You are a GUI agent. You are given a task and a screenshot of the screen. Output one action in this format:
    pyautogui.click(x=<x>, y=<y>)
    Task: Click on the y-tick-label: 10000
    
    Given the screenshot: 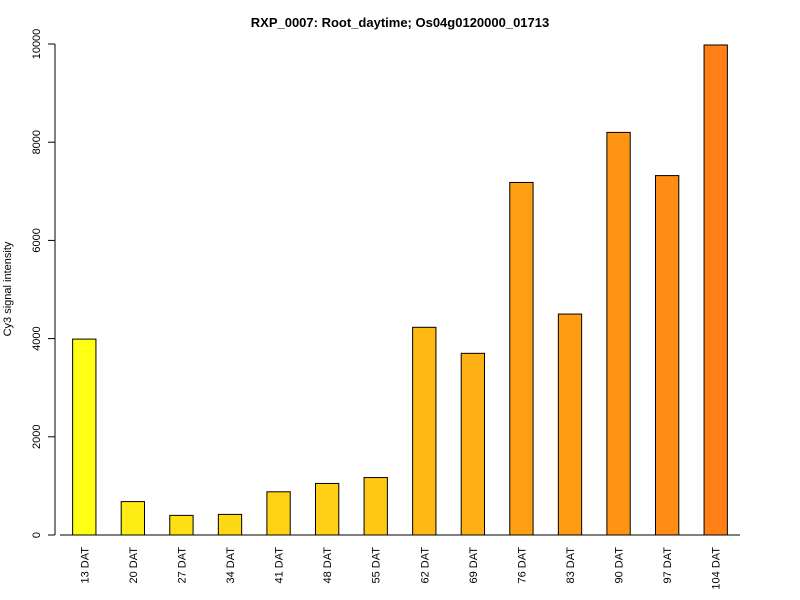 What is the action you would take?
    pyautogui.click(x=37, y=44)
    